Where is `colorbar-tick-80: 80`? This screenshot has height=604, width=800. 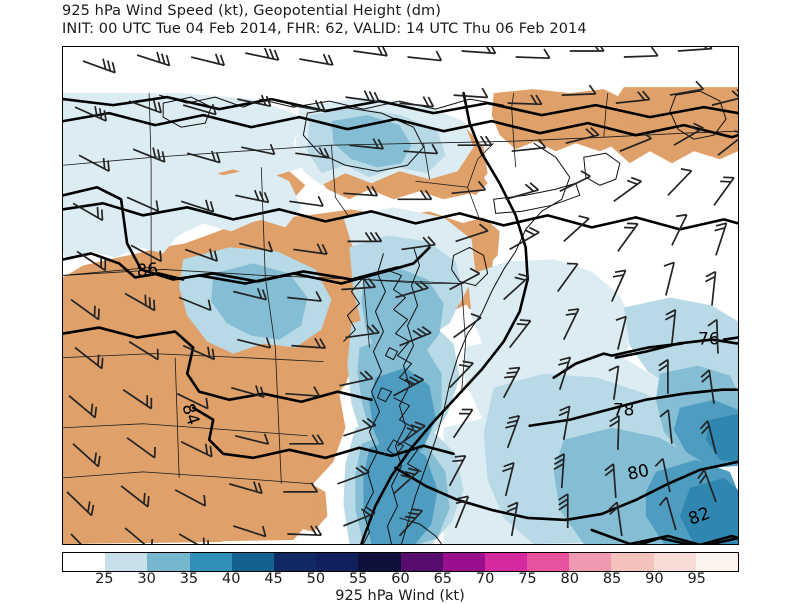 colorbar-tick-80: 80 is located at coordinates (569, 579).